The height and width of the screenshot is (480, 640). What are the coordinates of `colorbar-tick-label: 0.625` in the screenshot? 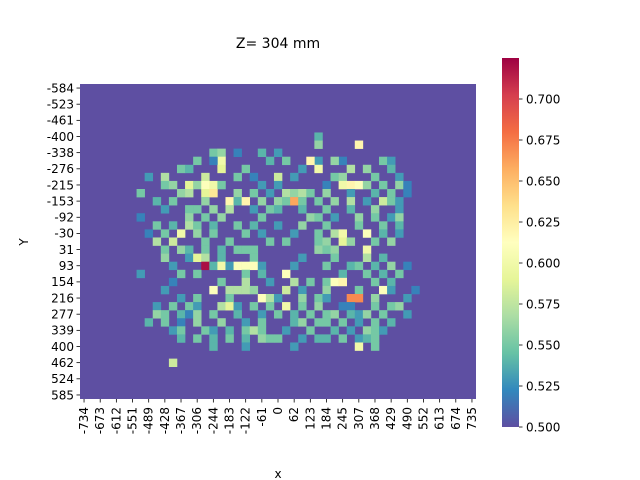 It's located at (543, 222).